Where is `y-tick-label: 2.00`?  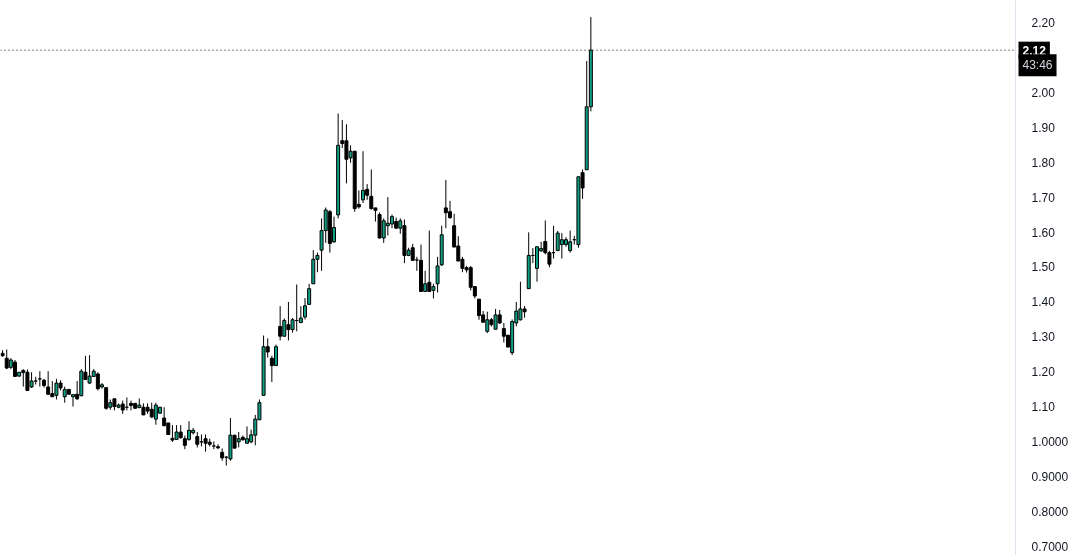
y-tick-label: 2.00 is located at coordinates (1043, 92).